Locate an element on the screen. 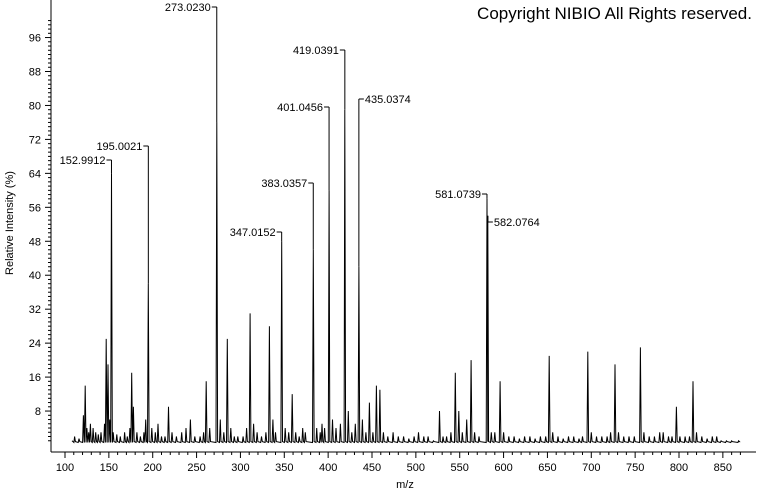  x-tick-label: 500 is located at coordinates (416, 468).